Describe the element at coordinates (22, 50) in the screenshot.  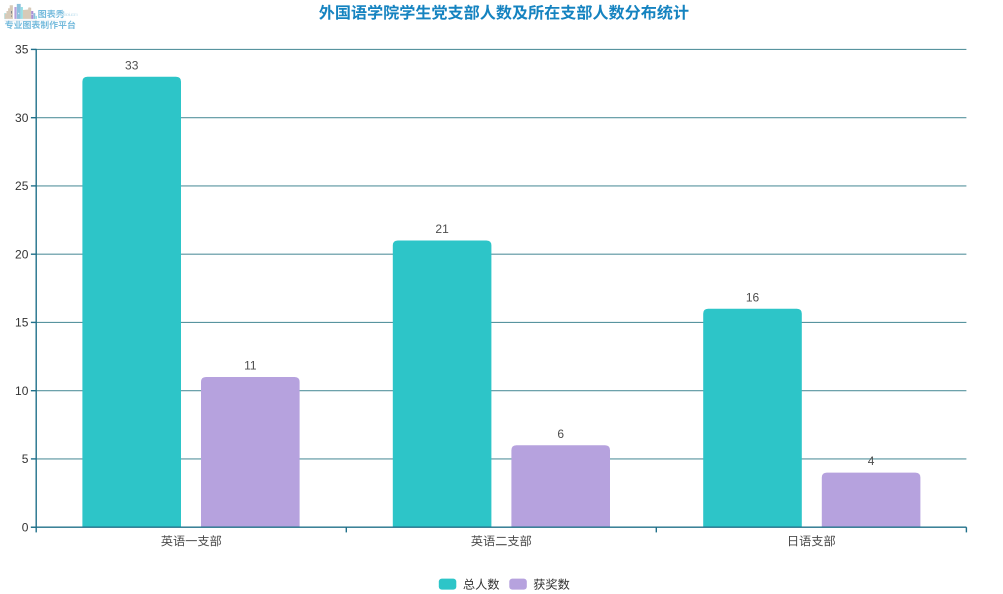
I see `svg-text: 35` at that location.